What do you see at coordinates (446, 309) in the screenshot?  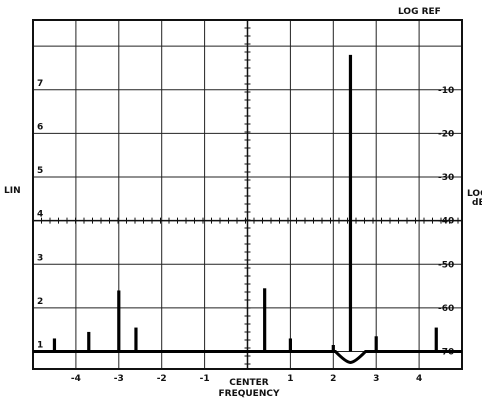 I see `y-tick-label-right: -60` at bounding box center [446, 309].